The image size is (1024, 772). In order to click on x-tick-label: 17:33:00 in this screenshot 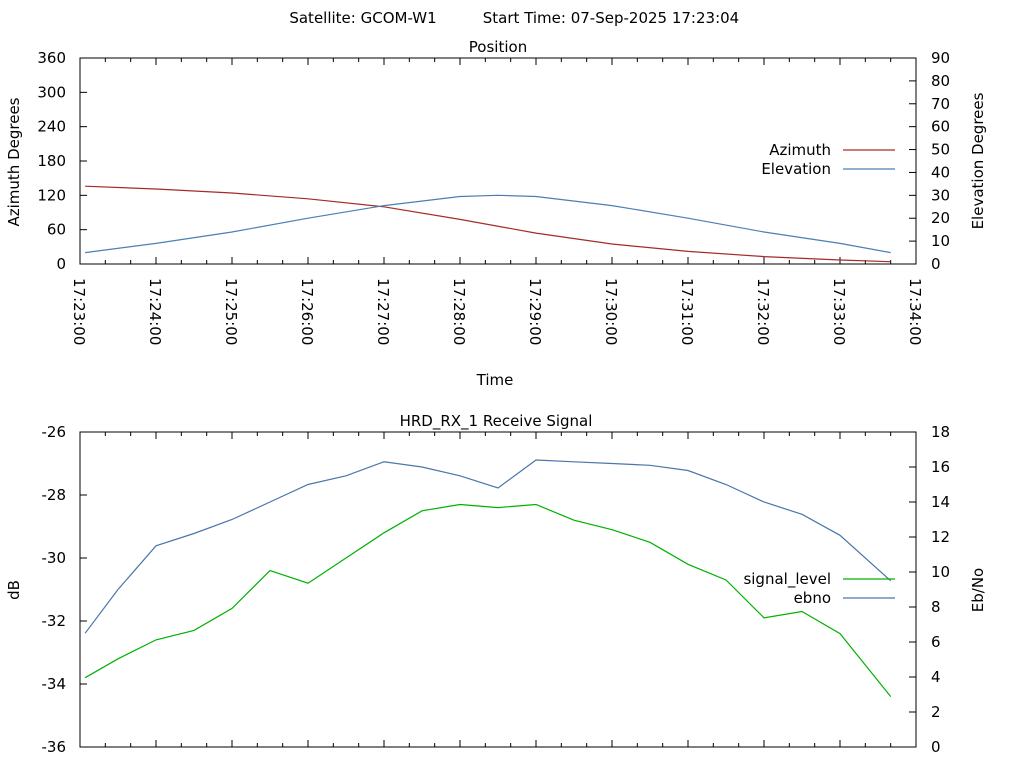, I will do `click(839, 311)`.